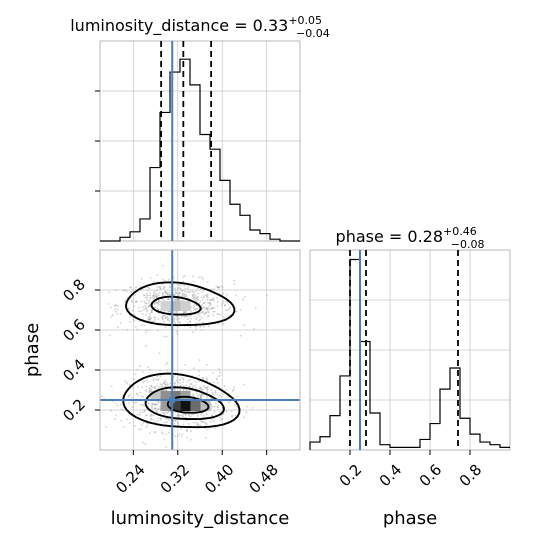  I want to click on x-tick-label: 0.6, so click(431, 476).